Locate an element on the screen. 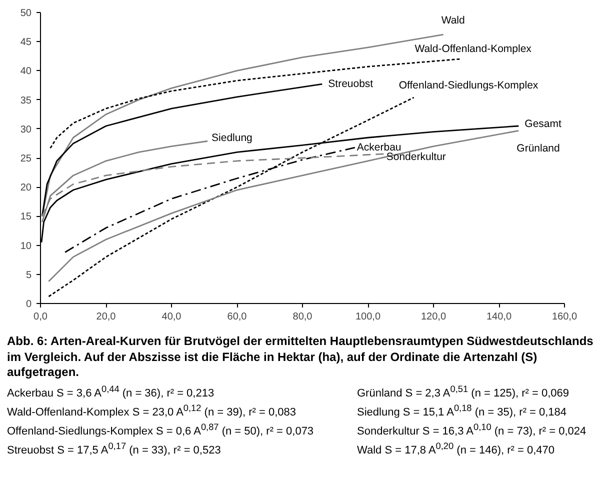  x-tick-label: 140,0 is located at coordinates (499, 317).